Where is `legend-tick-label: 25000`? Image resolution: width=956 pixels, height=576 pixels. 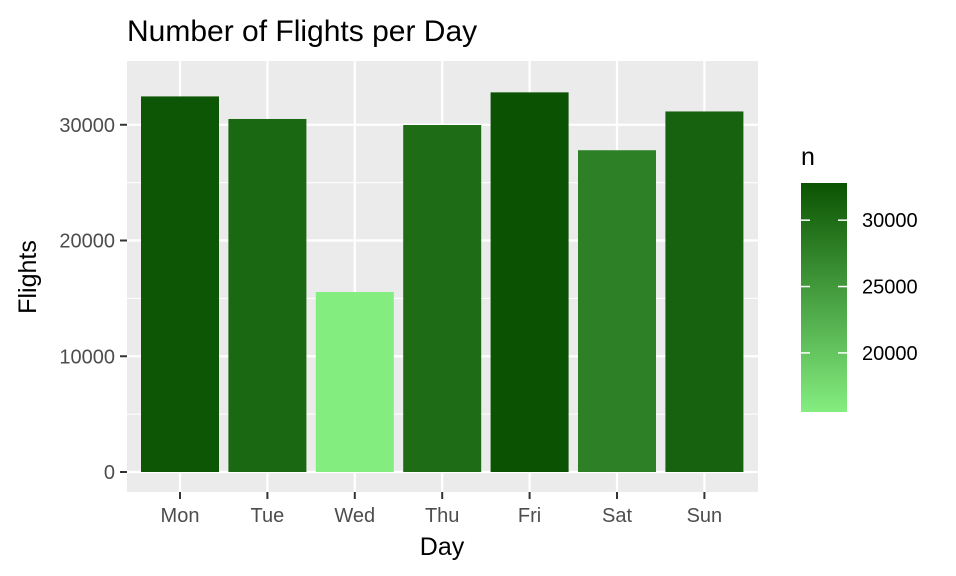 legend-tick-label: 25000 is located at coordinates (890, 288).